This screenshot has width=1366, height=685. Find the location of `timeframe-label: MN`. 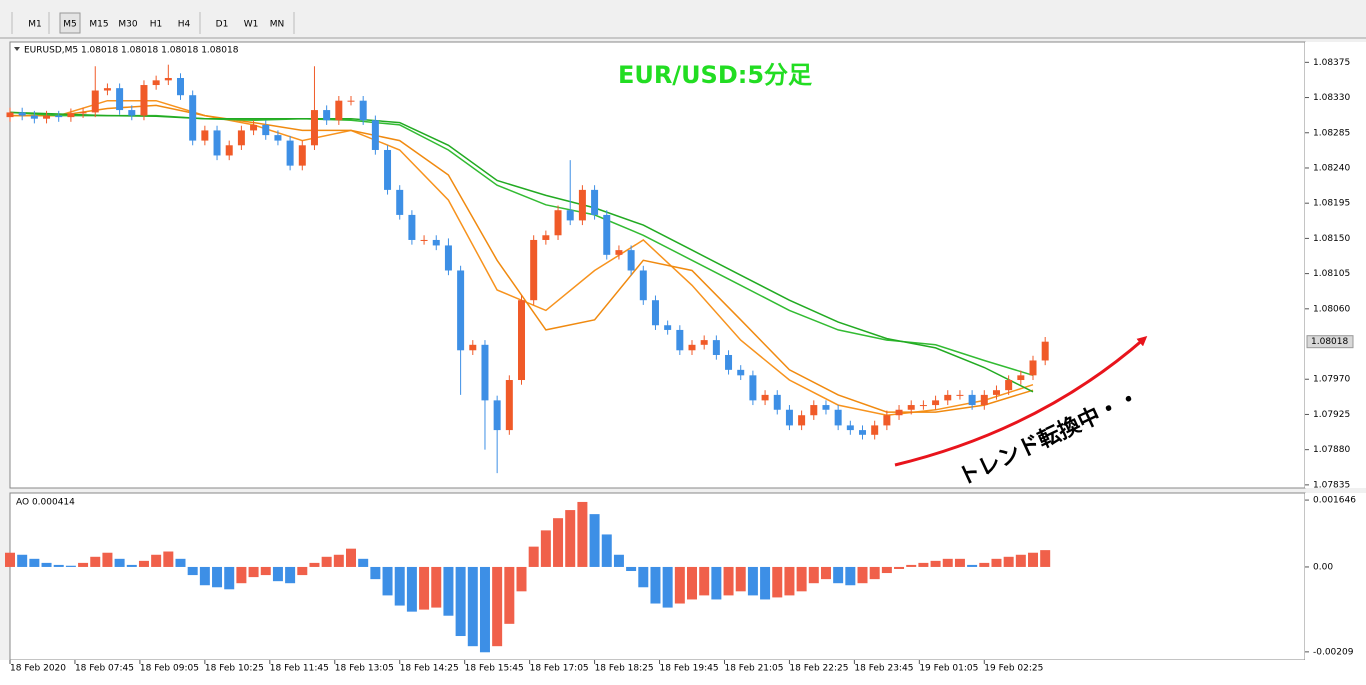

timeframe-label: MN is located at coordinates (277, 25).